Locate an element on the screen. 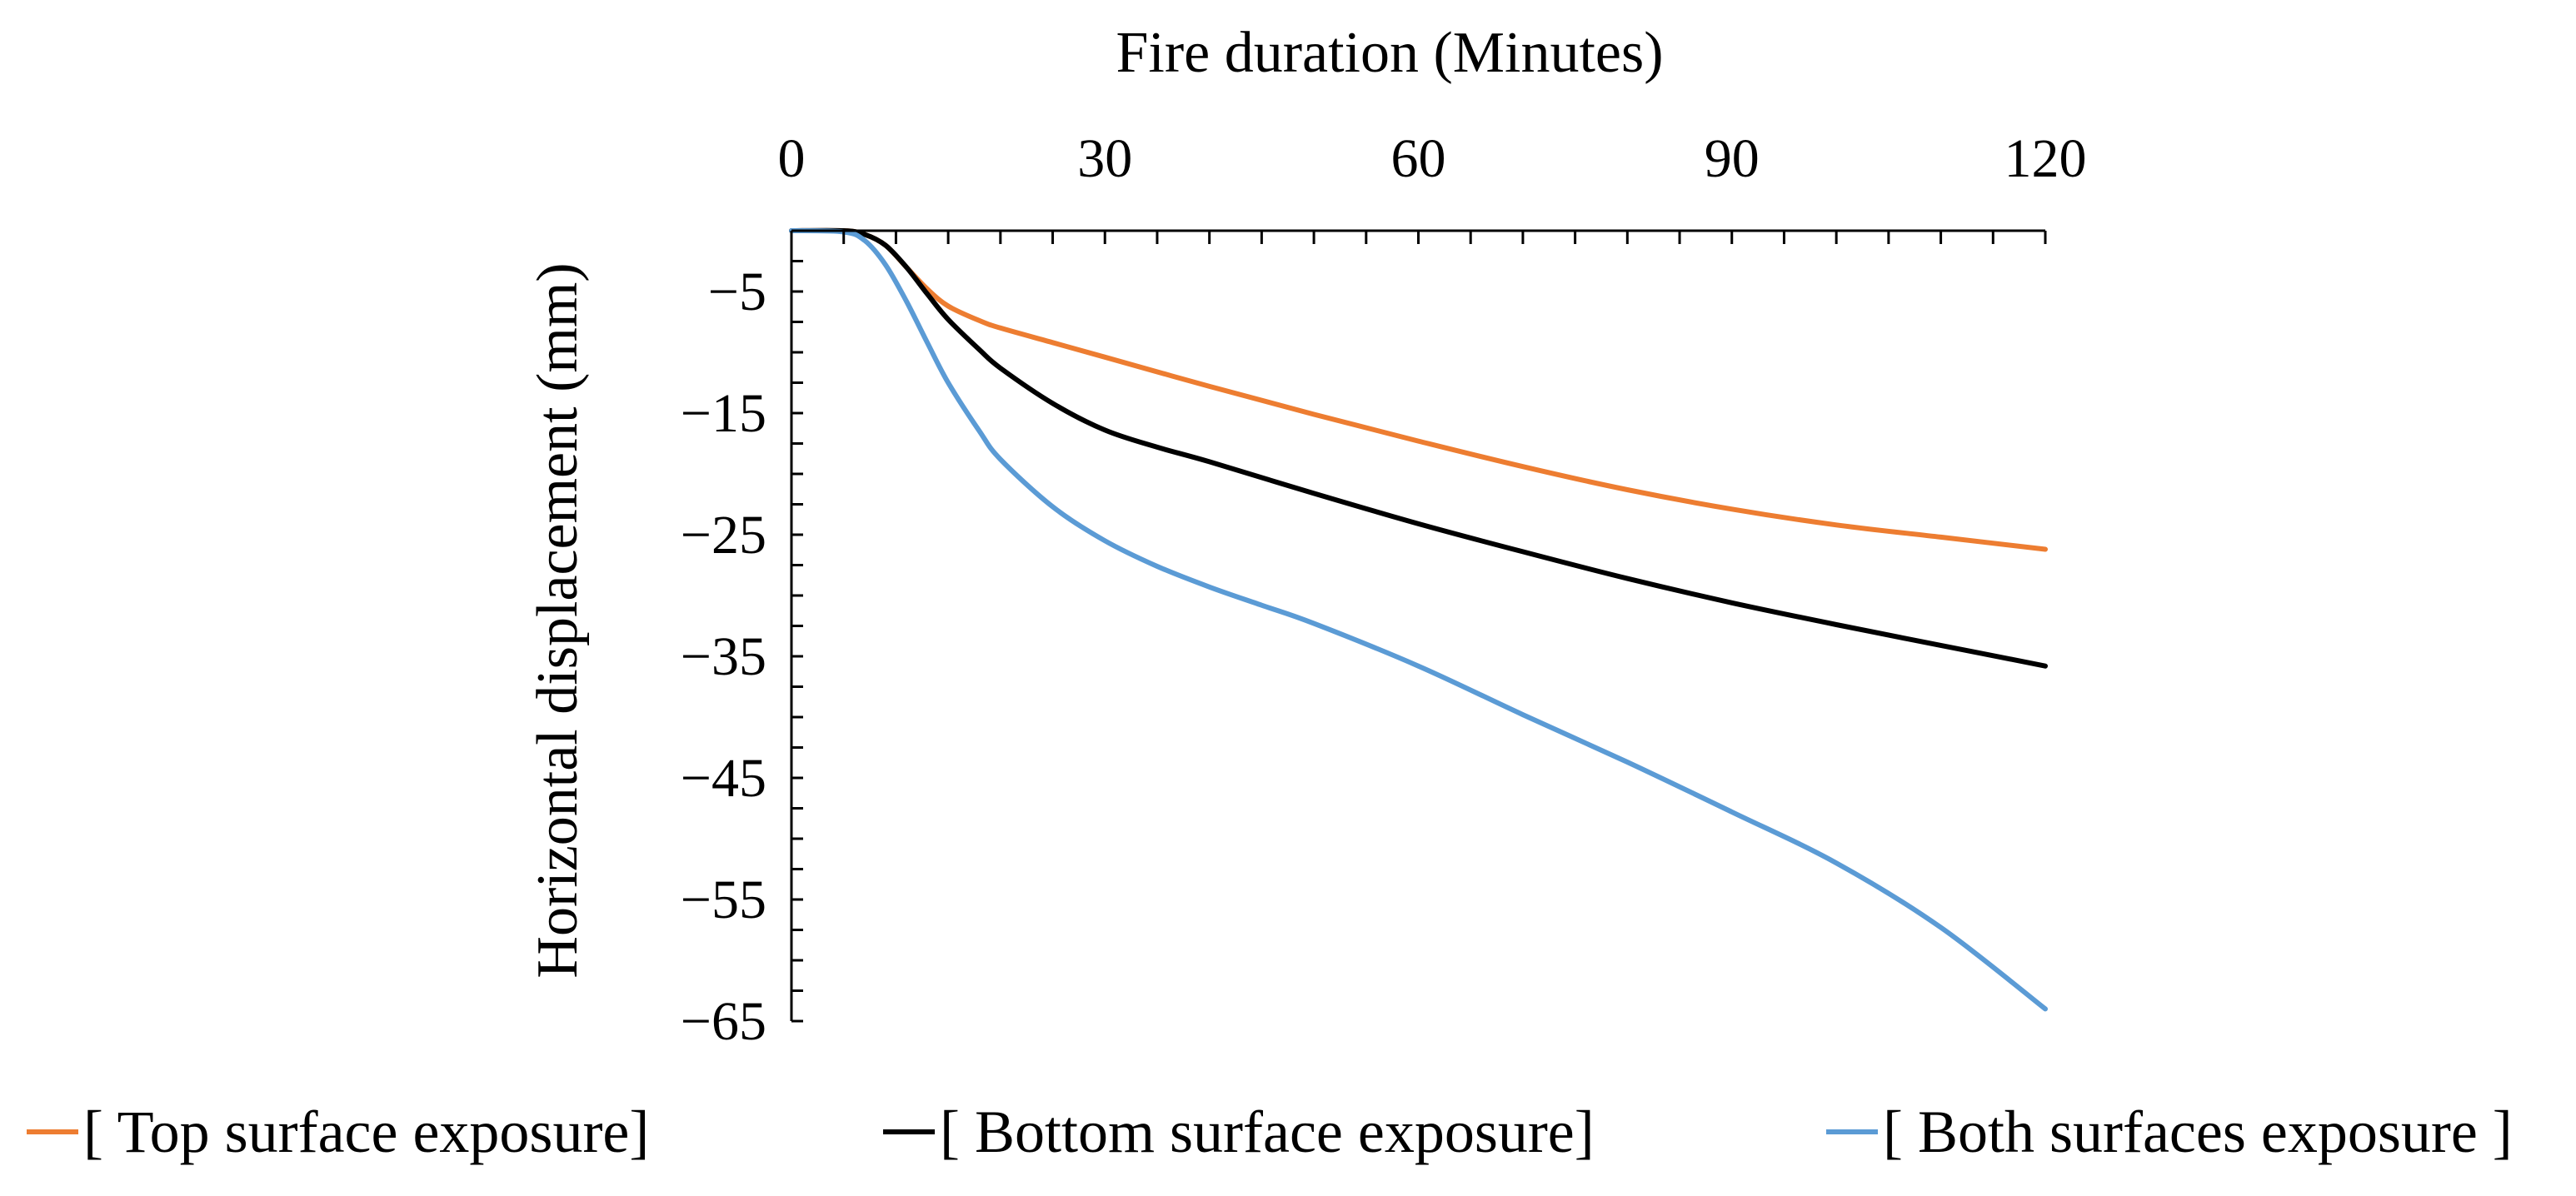  x-tick-label: 90 is located at coordinates (1732, 159).